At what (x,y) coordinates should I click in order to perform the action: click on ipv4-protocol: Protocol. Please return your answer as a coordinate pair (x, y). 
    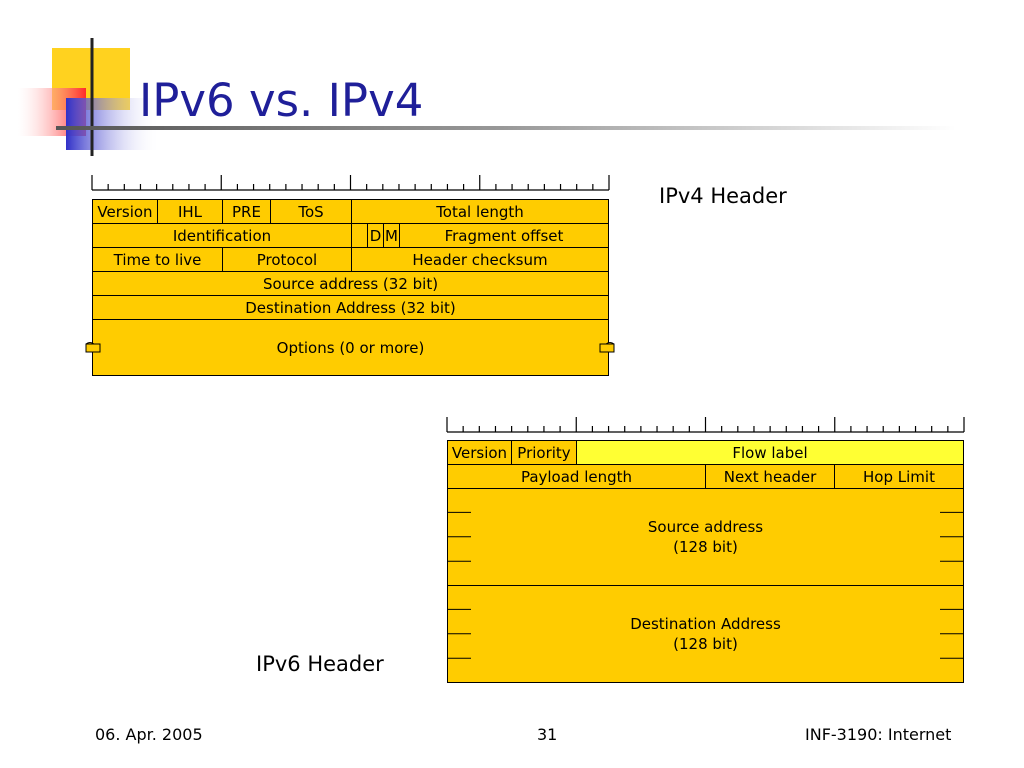
    Looking at the image, I should click on (287, 259).